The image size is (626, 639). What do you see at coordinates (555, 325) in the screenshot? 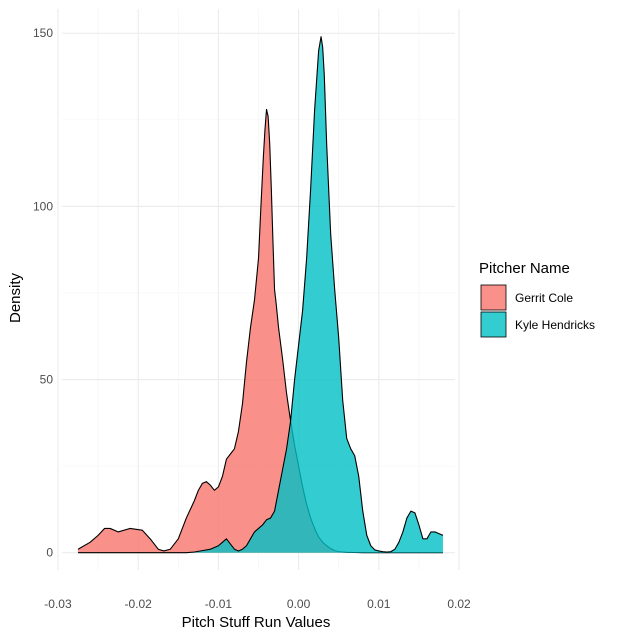
I see `legend-label-kyle-hendricks: Kyle Hendricks` at bounding box center [555, 325].